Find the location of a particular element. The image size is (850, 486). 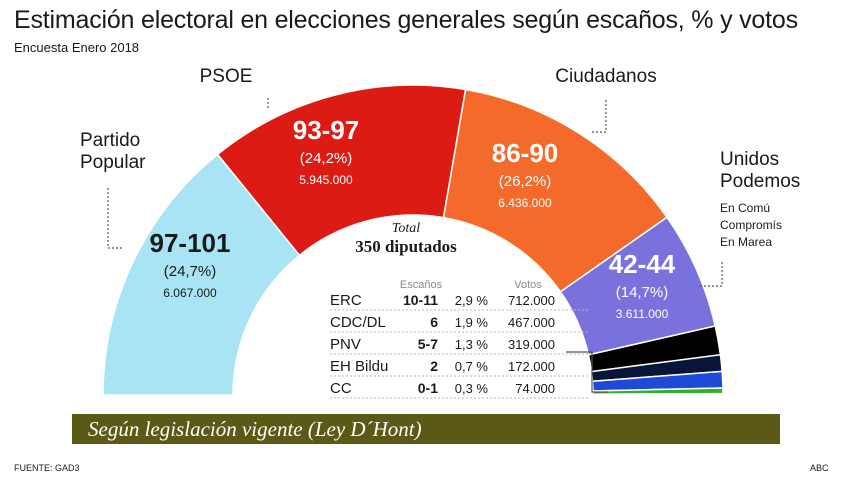

table-seats-erc: 10-11 is located at coordinates (420, 300).